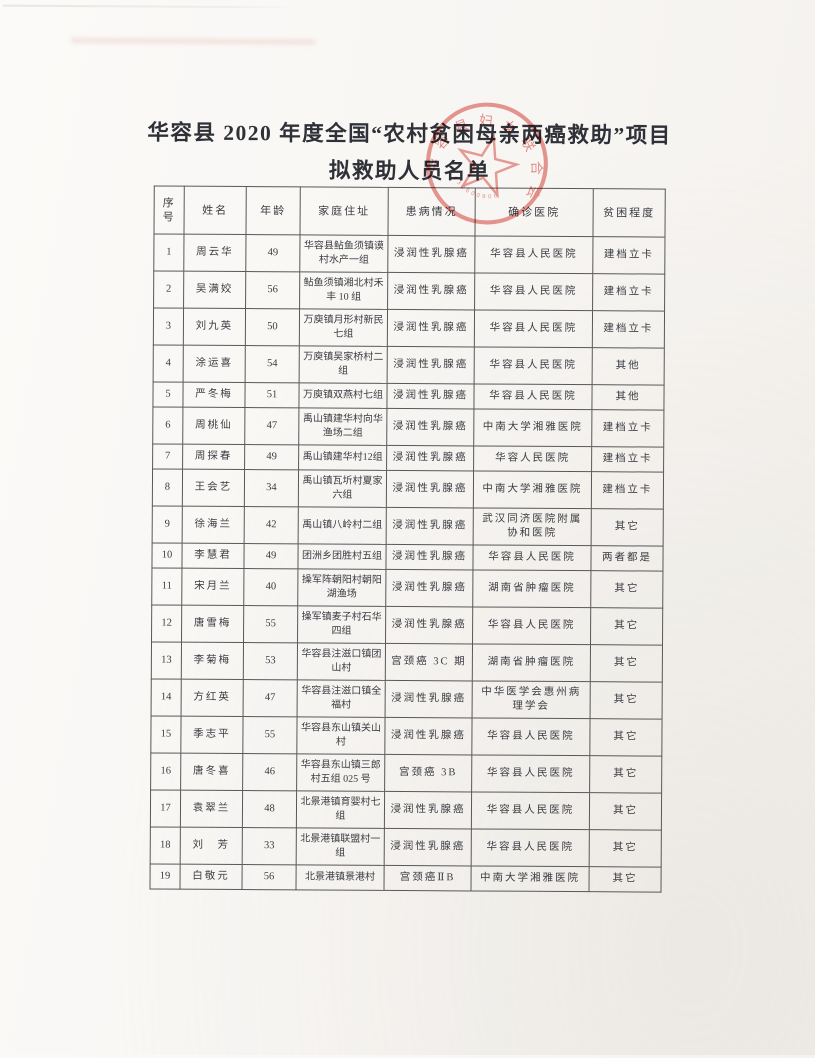 Image resolution: width=815 pixels, height=1058 pixels. What do you see at coordinates (342, 556) in the screenshot?
I see `cell-address: 团洲乡团胜村五组` at bounding box center [342, 556].